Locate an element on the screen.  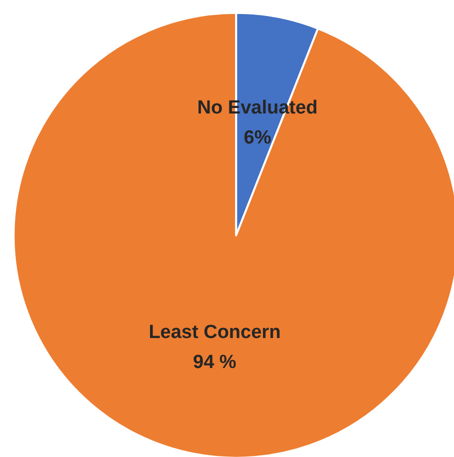
slice-label: Least Concern is located at coordinates (214, 333).